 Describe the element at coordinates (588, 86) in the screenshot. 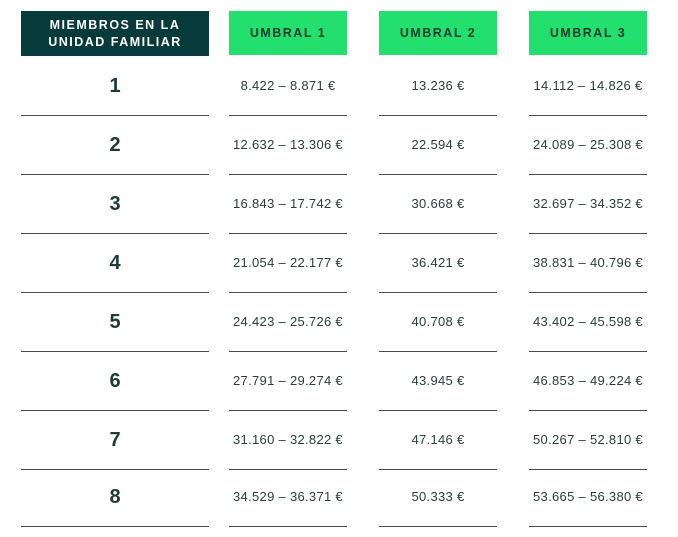

I see `umbral-3-value: 14.112 – 14.826 €` at that location.